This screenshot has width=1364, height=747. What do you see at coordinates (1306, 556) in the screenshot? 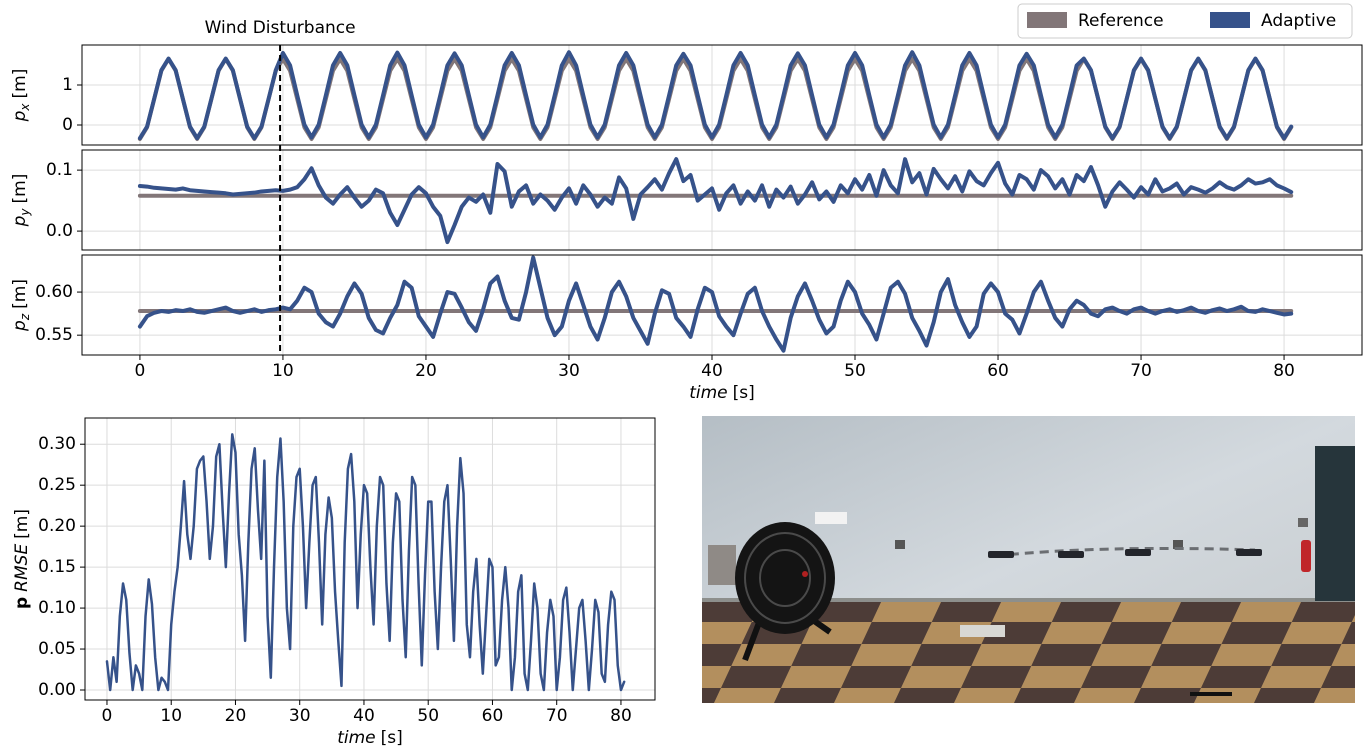
I see `extinguisher` at bounding box center [1306, 556].